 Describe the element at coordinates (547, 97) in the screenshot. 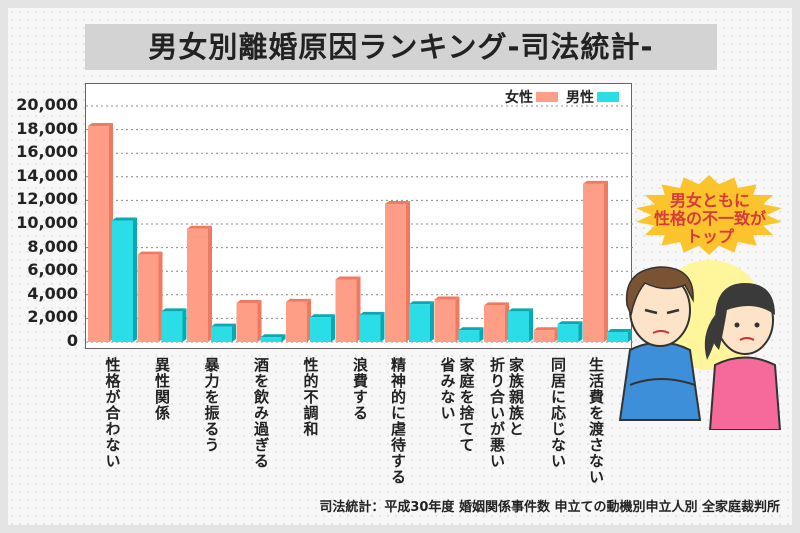

I see `legend-female-swatch` at that location.